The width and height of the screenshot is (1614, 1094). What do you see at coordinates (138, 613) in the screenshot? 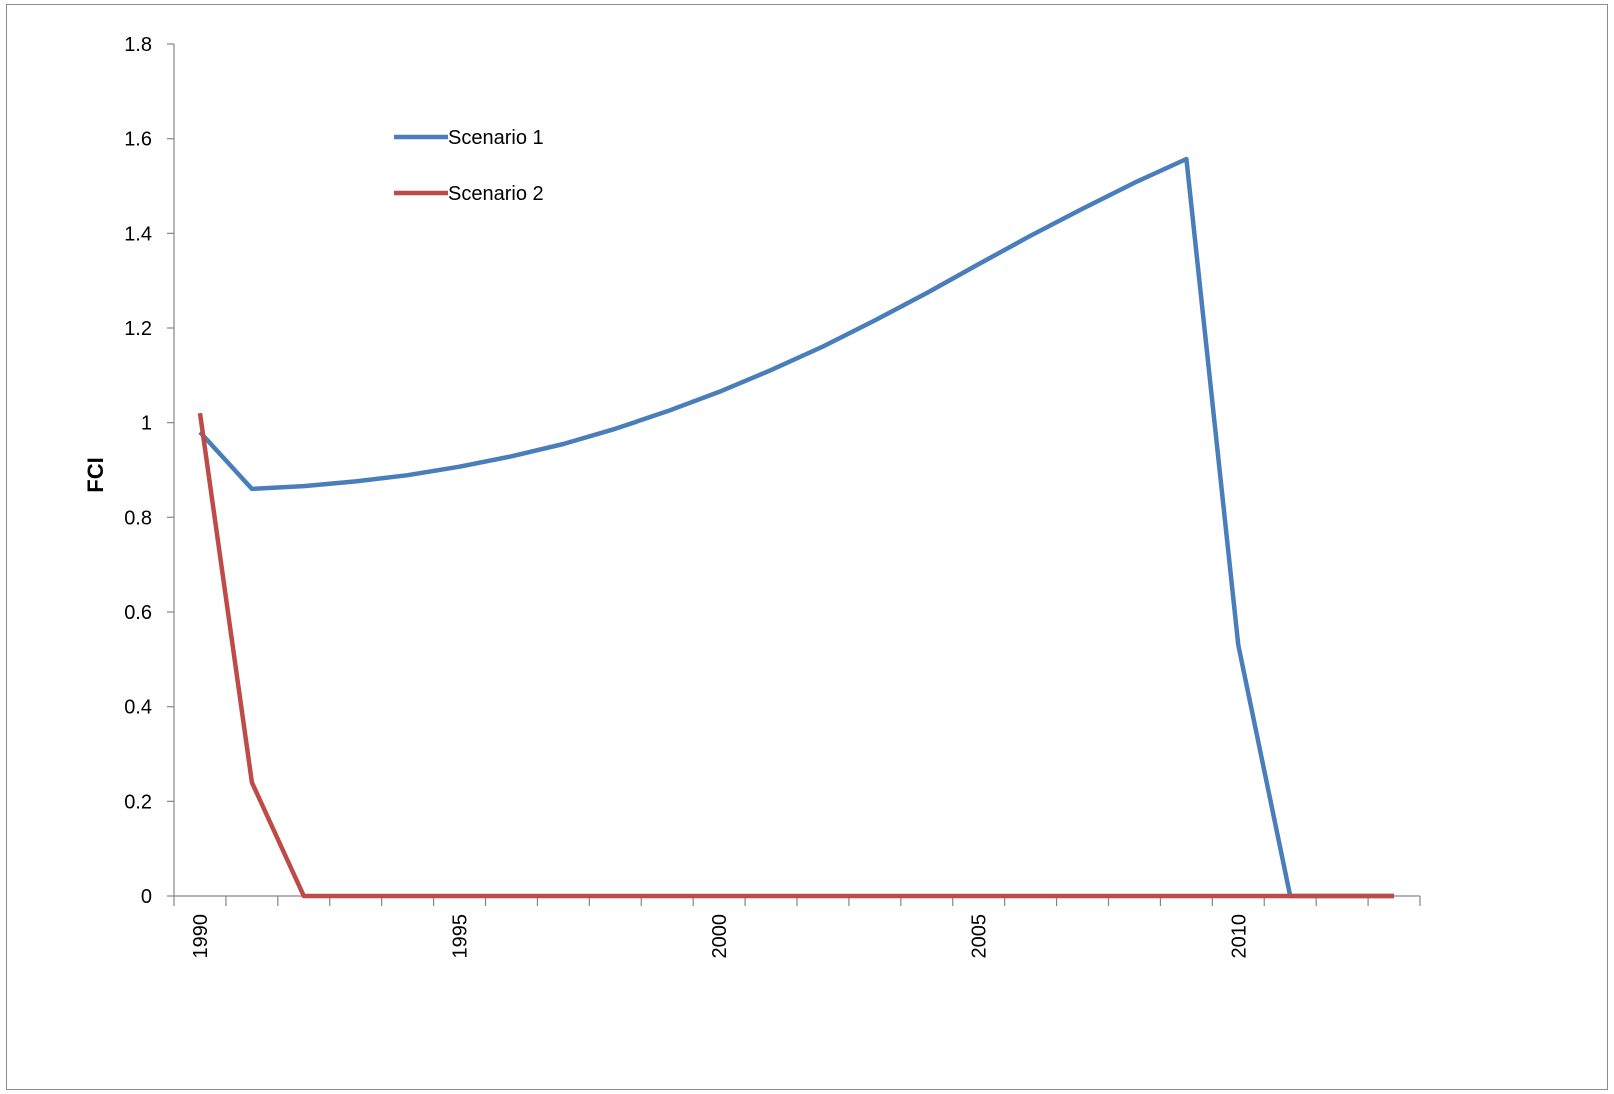
I see `y-tick-label: 0.6` at bounding box center [138, 613].